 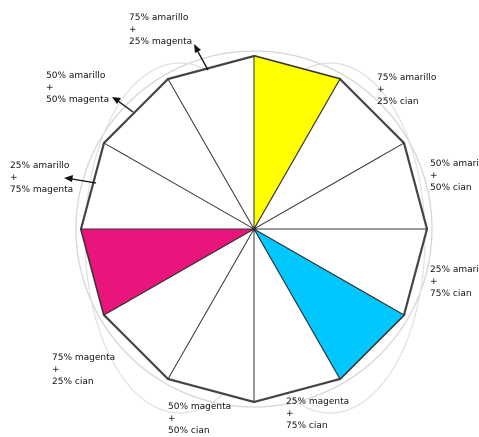 I want to click on arrow-amarillo75-magenta25, so click(x=201, y=57).